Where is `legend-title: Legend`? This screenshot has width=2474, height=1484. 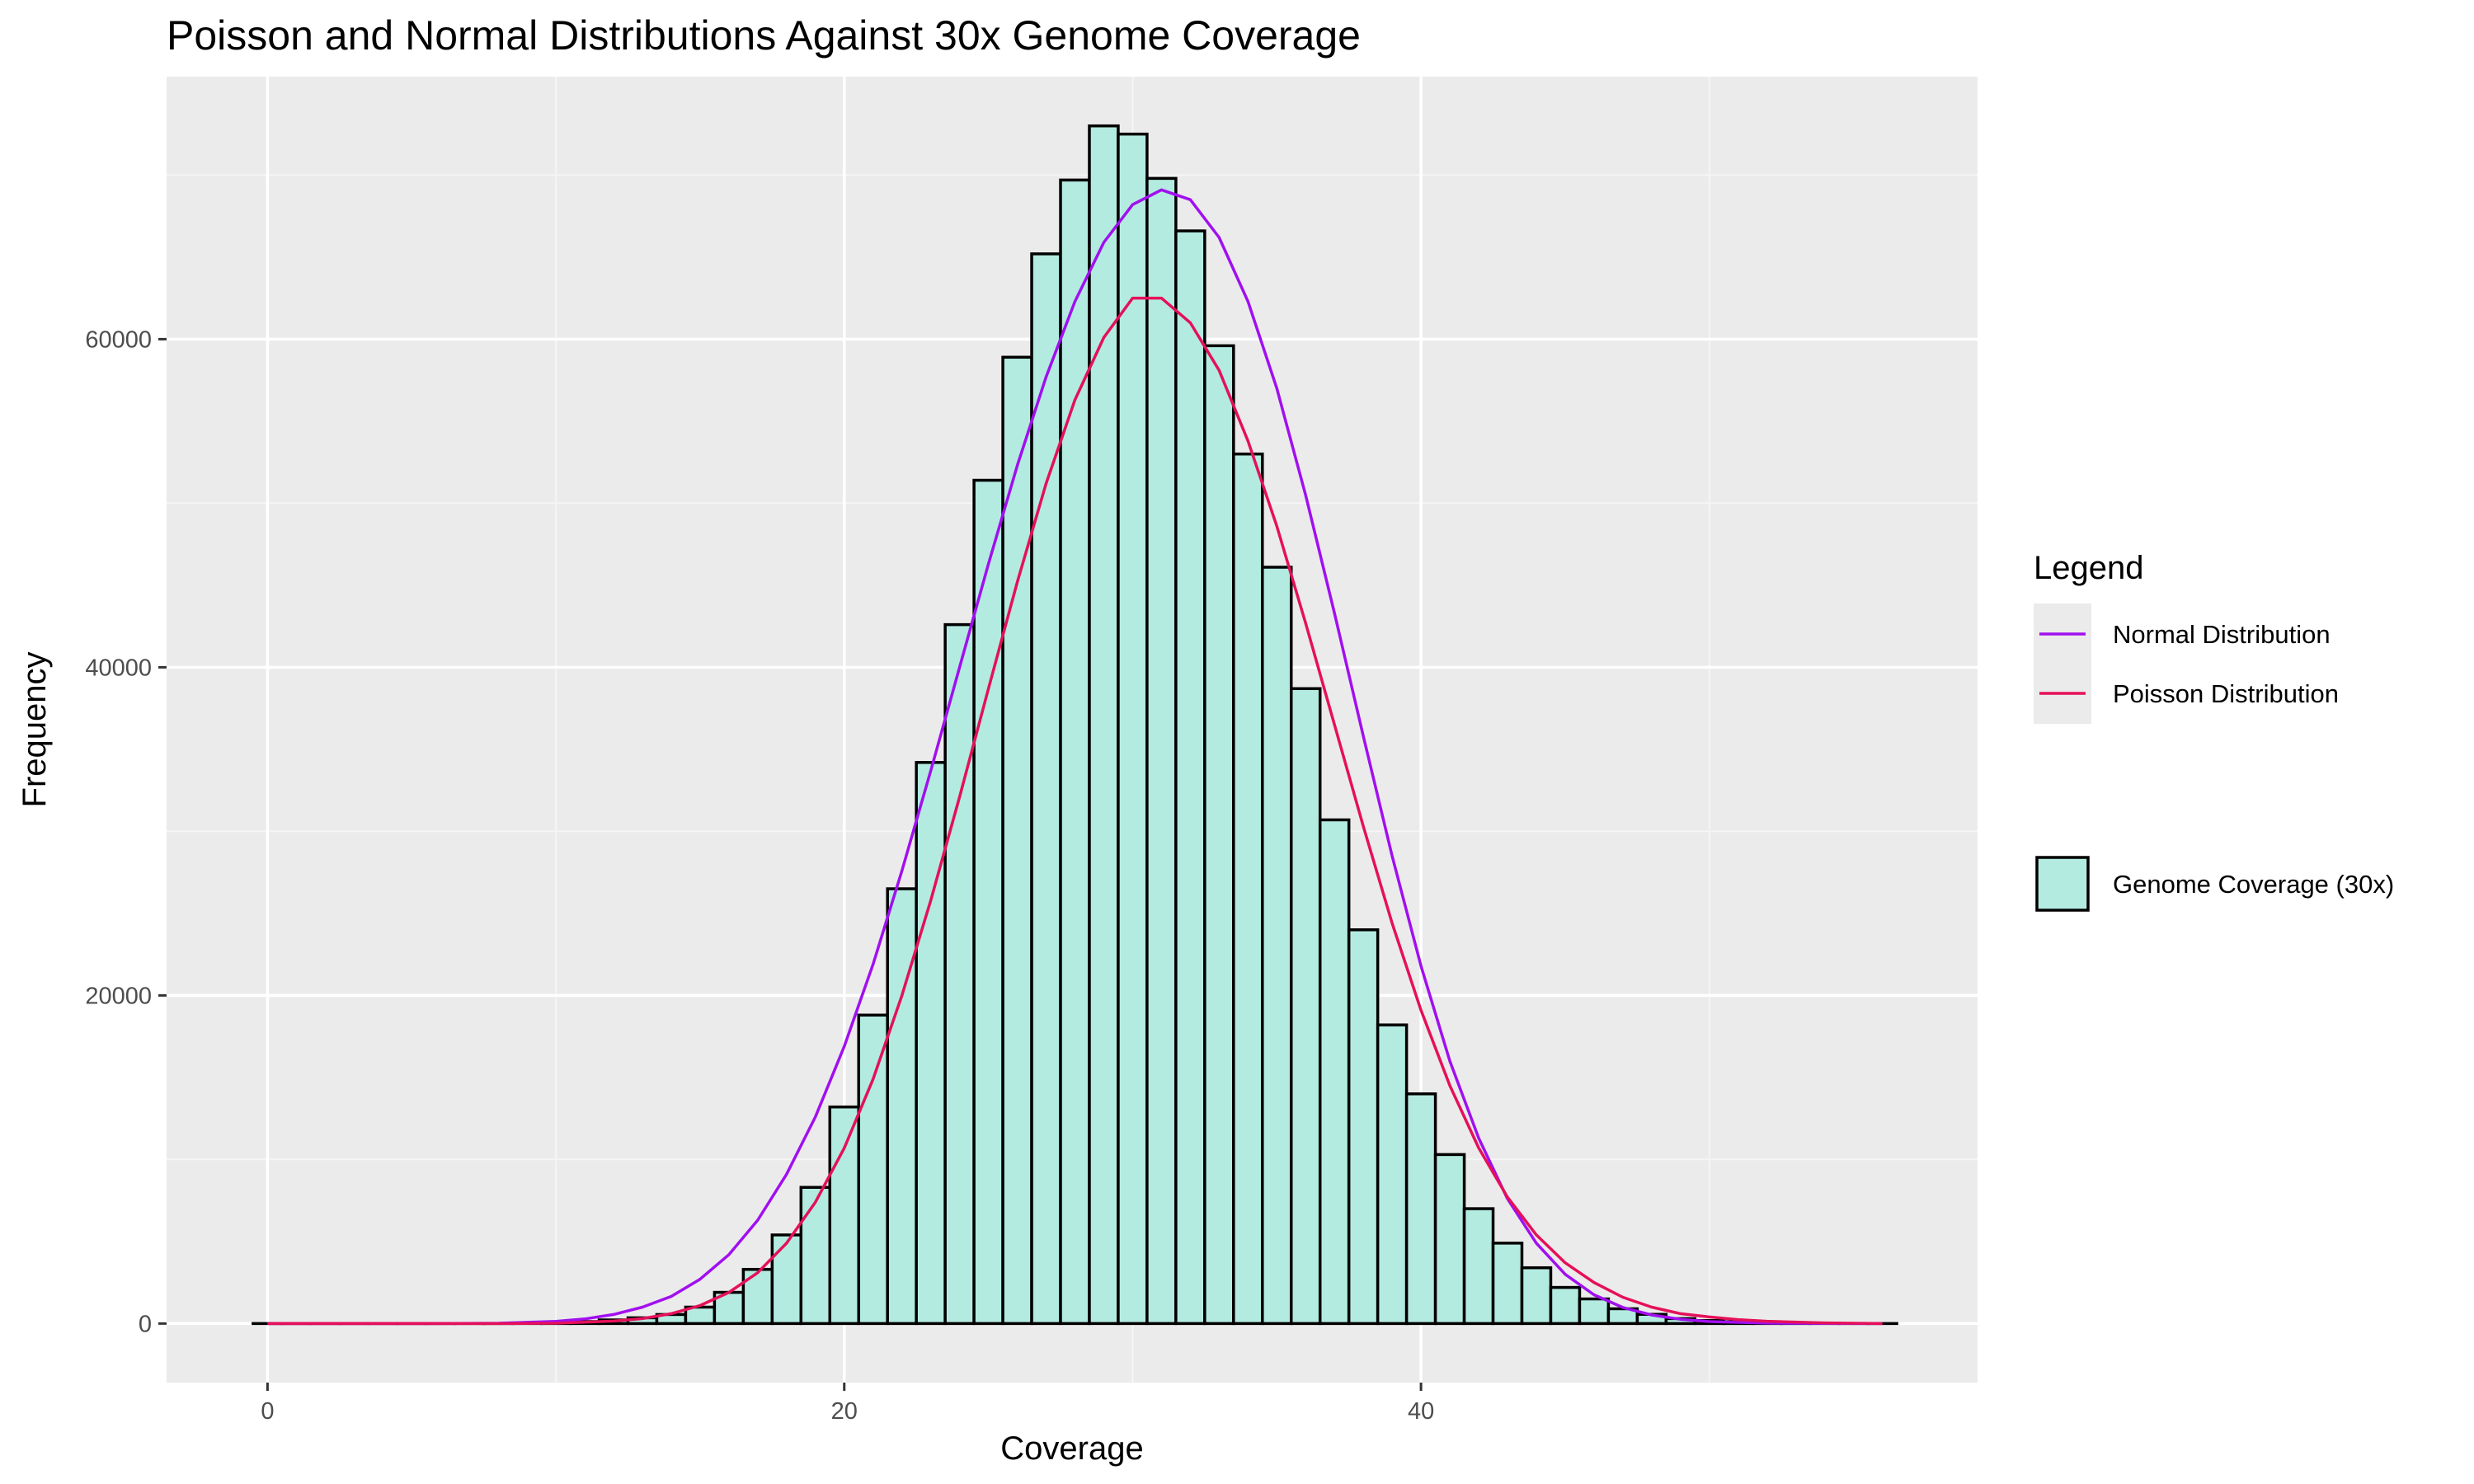
legend-title: Legend is located at coordinates (2088, 568).